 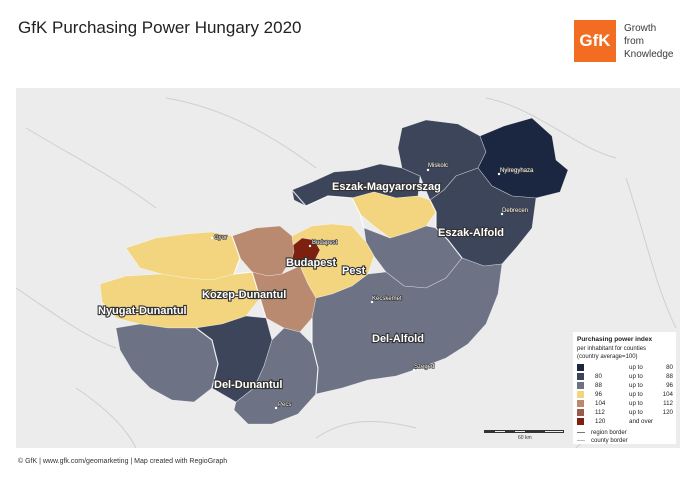 What do you see at coordinates (276, 408) in the screenshot?
I see `city-dot-pecs` at bounding box center [276, 408].